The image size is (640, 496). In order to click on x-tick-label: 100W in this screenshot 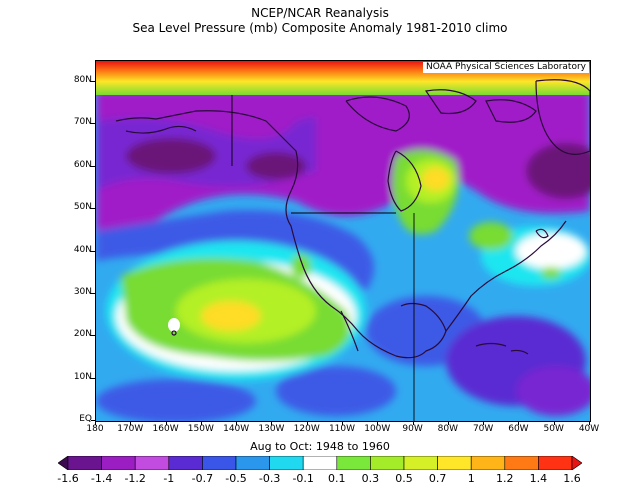, I will do `click(377, 429)`.